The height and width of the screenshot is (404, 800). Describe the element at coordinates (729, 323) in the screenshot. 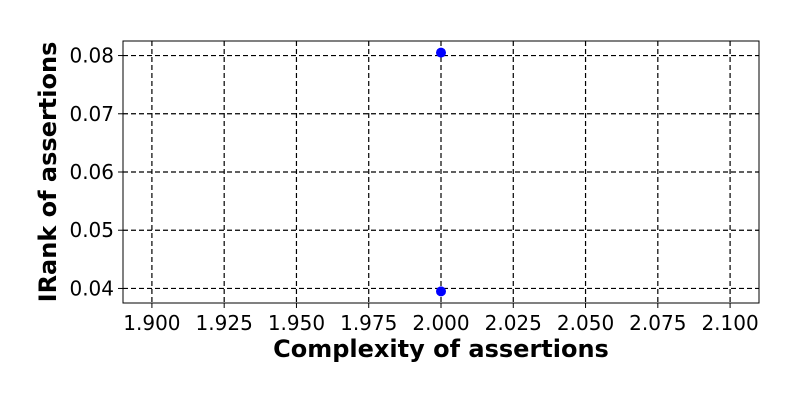

I see `x-tick-label: 2.100` at that location.